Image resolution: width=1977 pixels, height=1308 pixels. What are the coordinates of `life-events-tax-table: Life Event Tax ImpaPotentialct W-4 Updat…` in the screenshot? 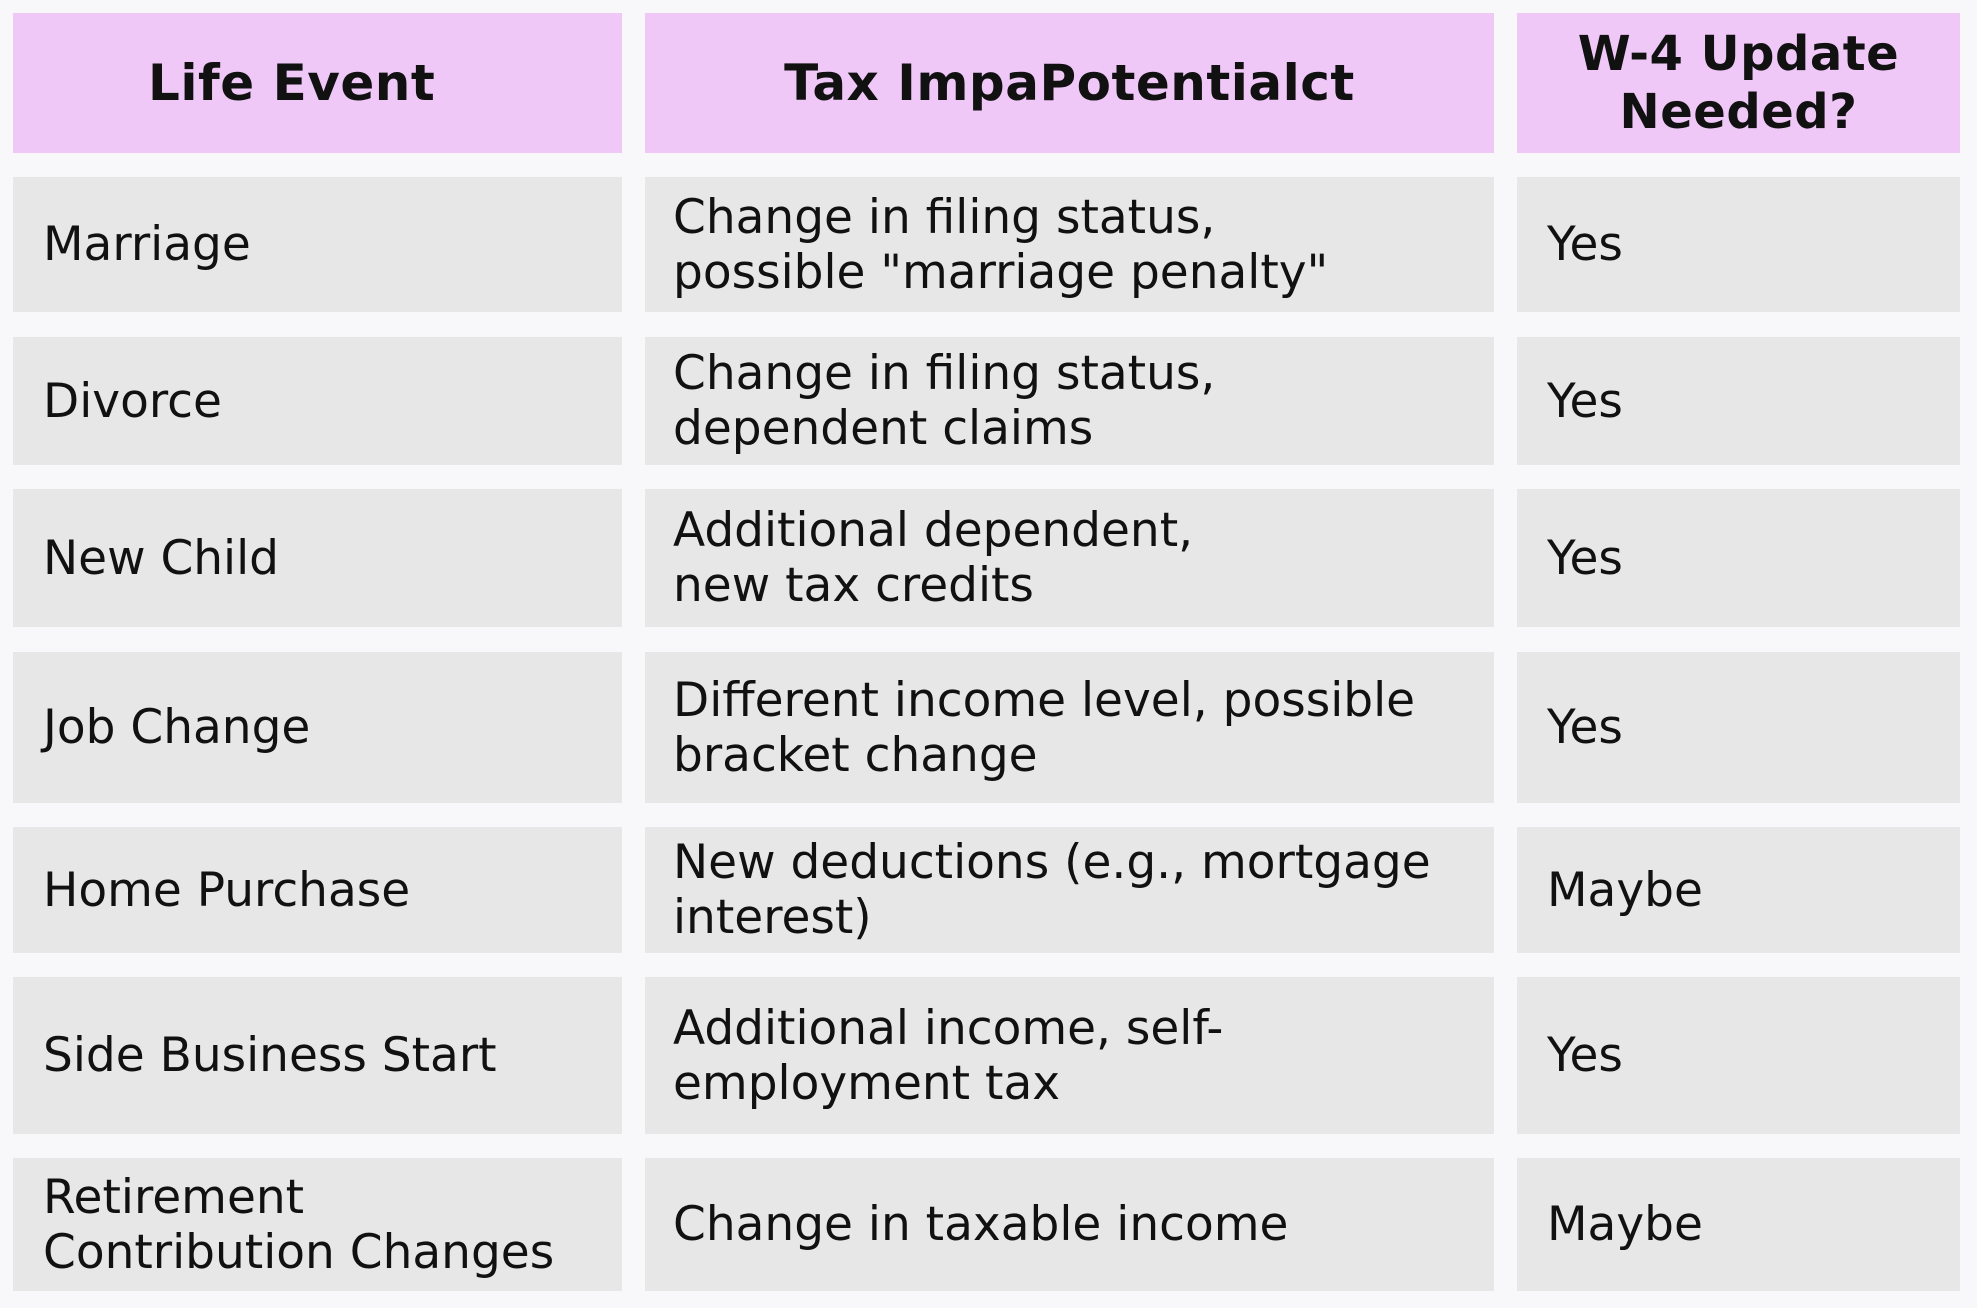 It's located at (986, 83).